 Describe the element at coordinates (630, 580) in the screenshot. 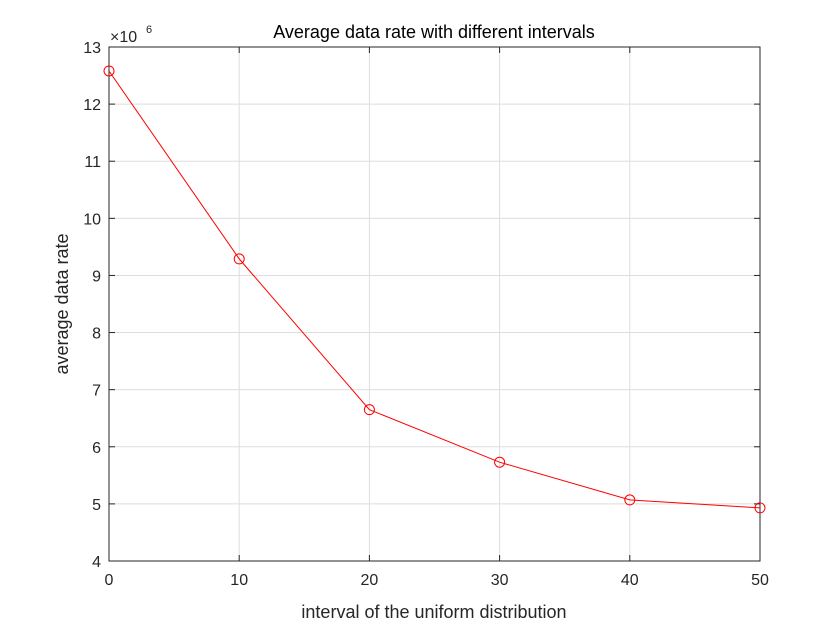

I see `x-tick-label: 40` at that location.